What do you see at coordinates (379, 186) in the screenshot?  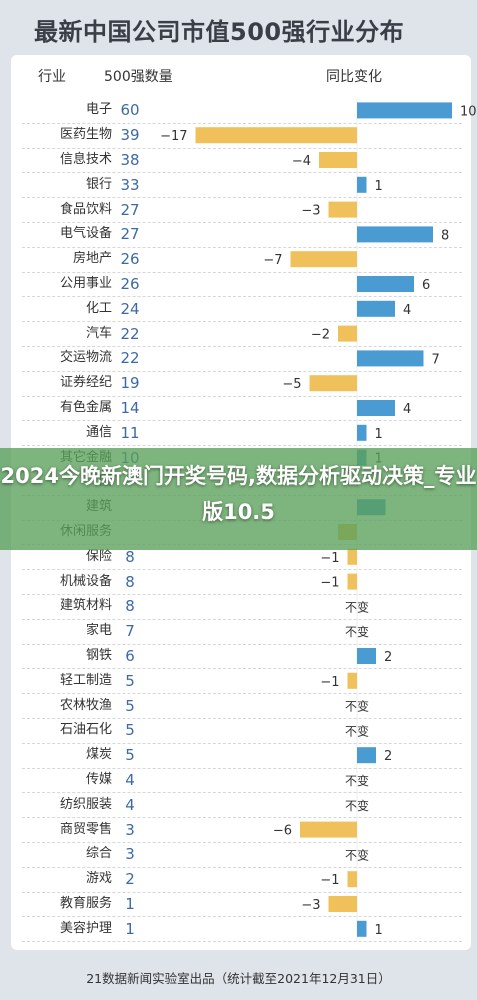 I see `change-value-label: 1` at bounding box center [379, 186].